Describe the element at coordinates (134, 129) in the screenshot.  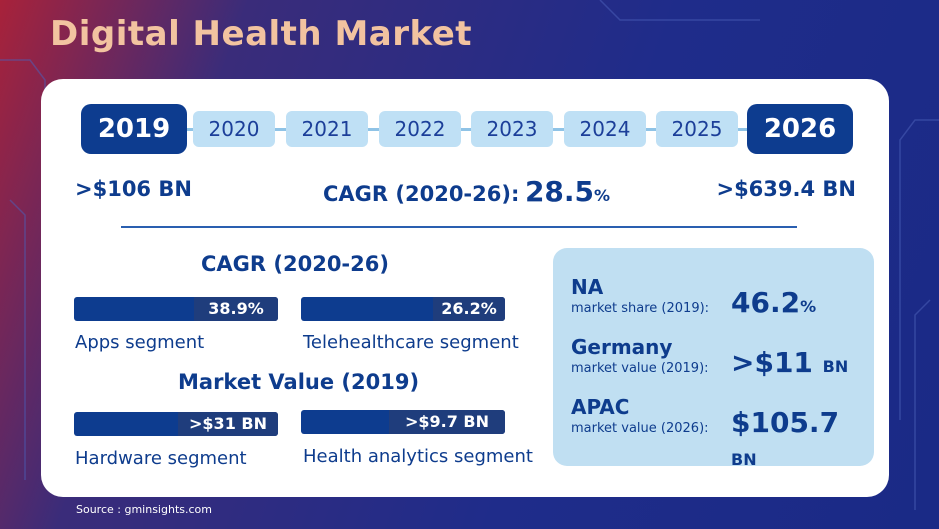
I see `year-start: 2019` at that location.